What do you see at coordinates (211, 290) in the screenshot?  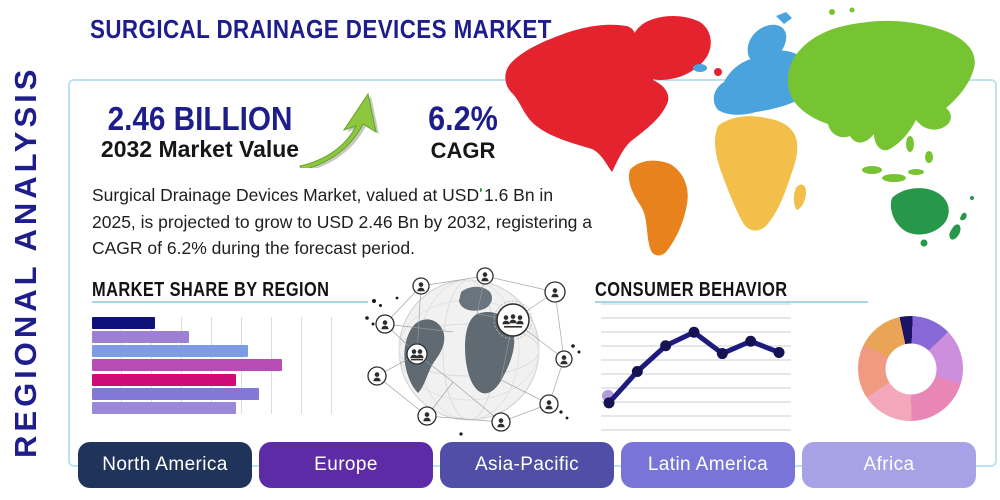 I see `market-share-heading: MARKET SHARE BY REGION` at bounding box center [211, 290].